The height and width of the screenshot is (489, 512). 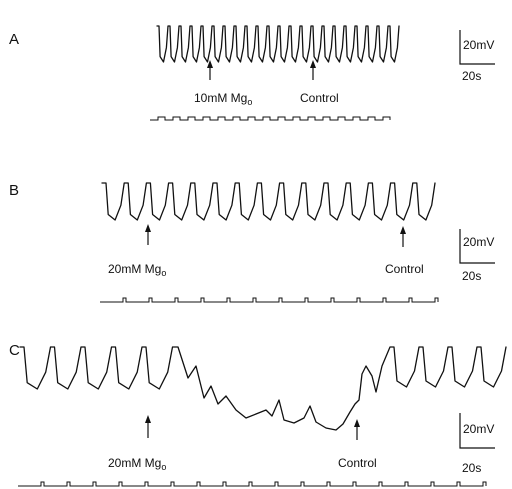 I want to click on voltage-trace-a, so click(x=278, y=44).